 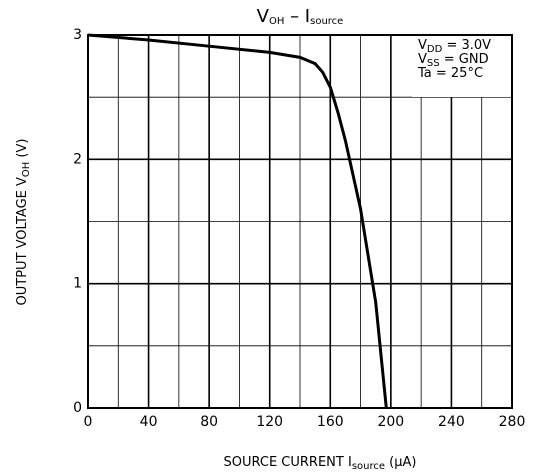 What do you see at coordinates (77, 159) in the screenshot?
I see `y-tick-label: 2` at bounding box center [77, 159].